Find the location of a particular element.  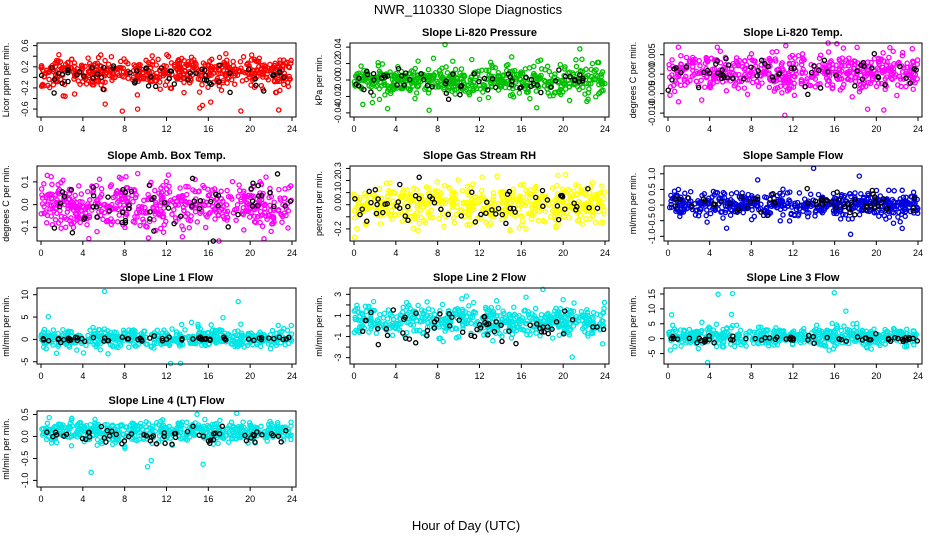

x-axis-label: Hour of Day (UTC) is located at coordinates (466, 525).